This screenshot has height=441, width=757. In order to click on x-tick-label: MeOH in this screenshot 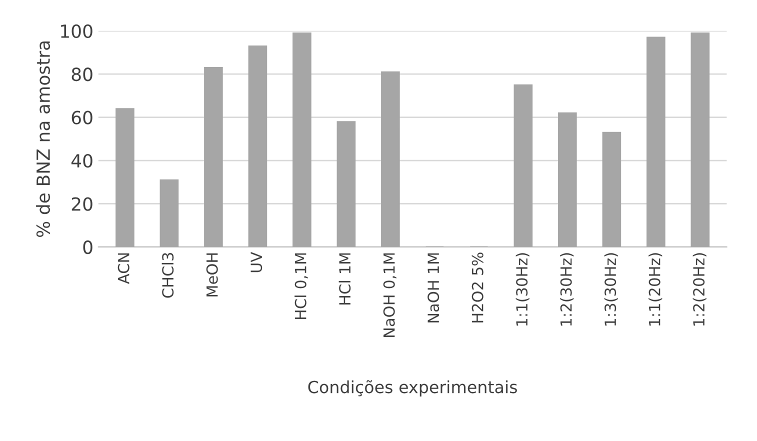, I will do `click(212, 274)`.